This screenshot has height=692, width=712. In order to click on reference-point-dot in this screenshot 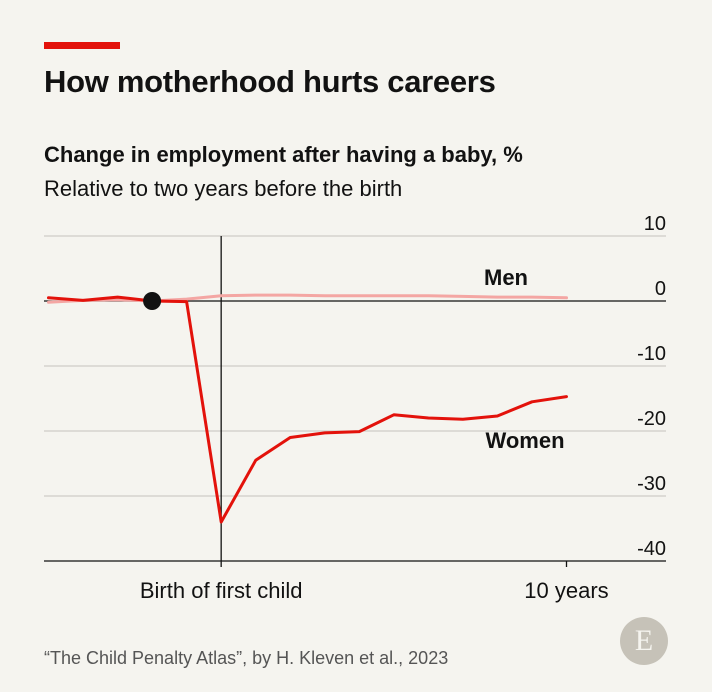, I will do `click(152, 301)`.